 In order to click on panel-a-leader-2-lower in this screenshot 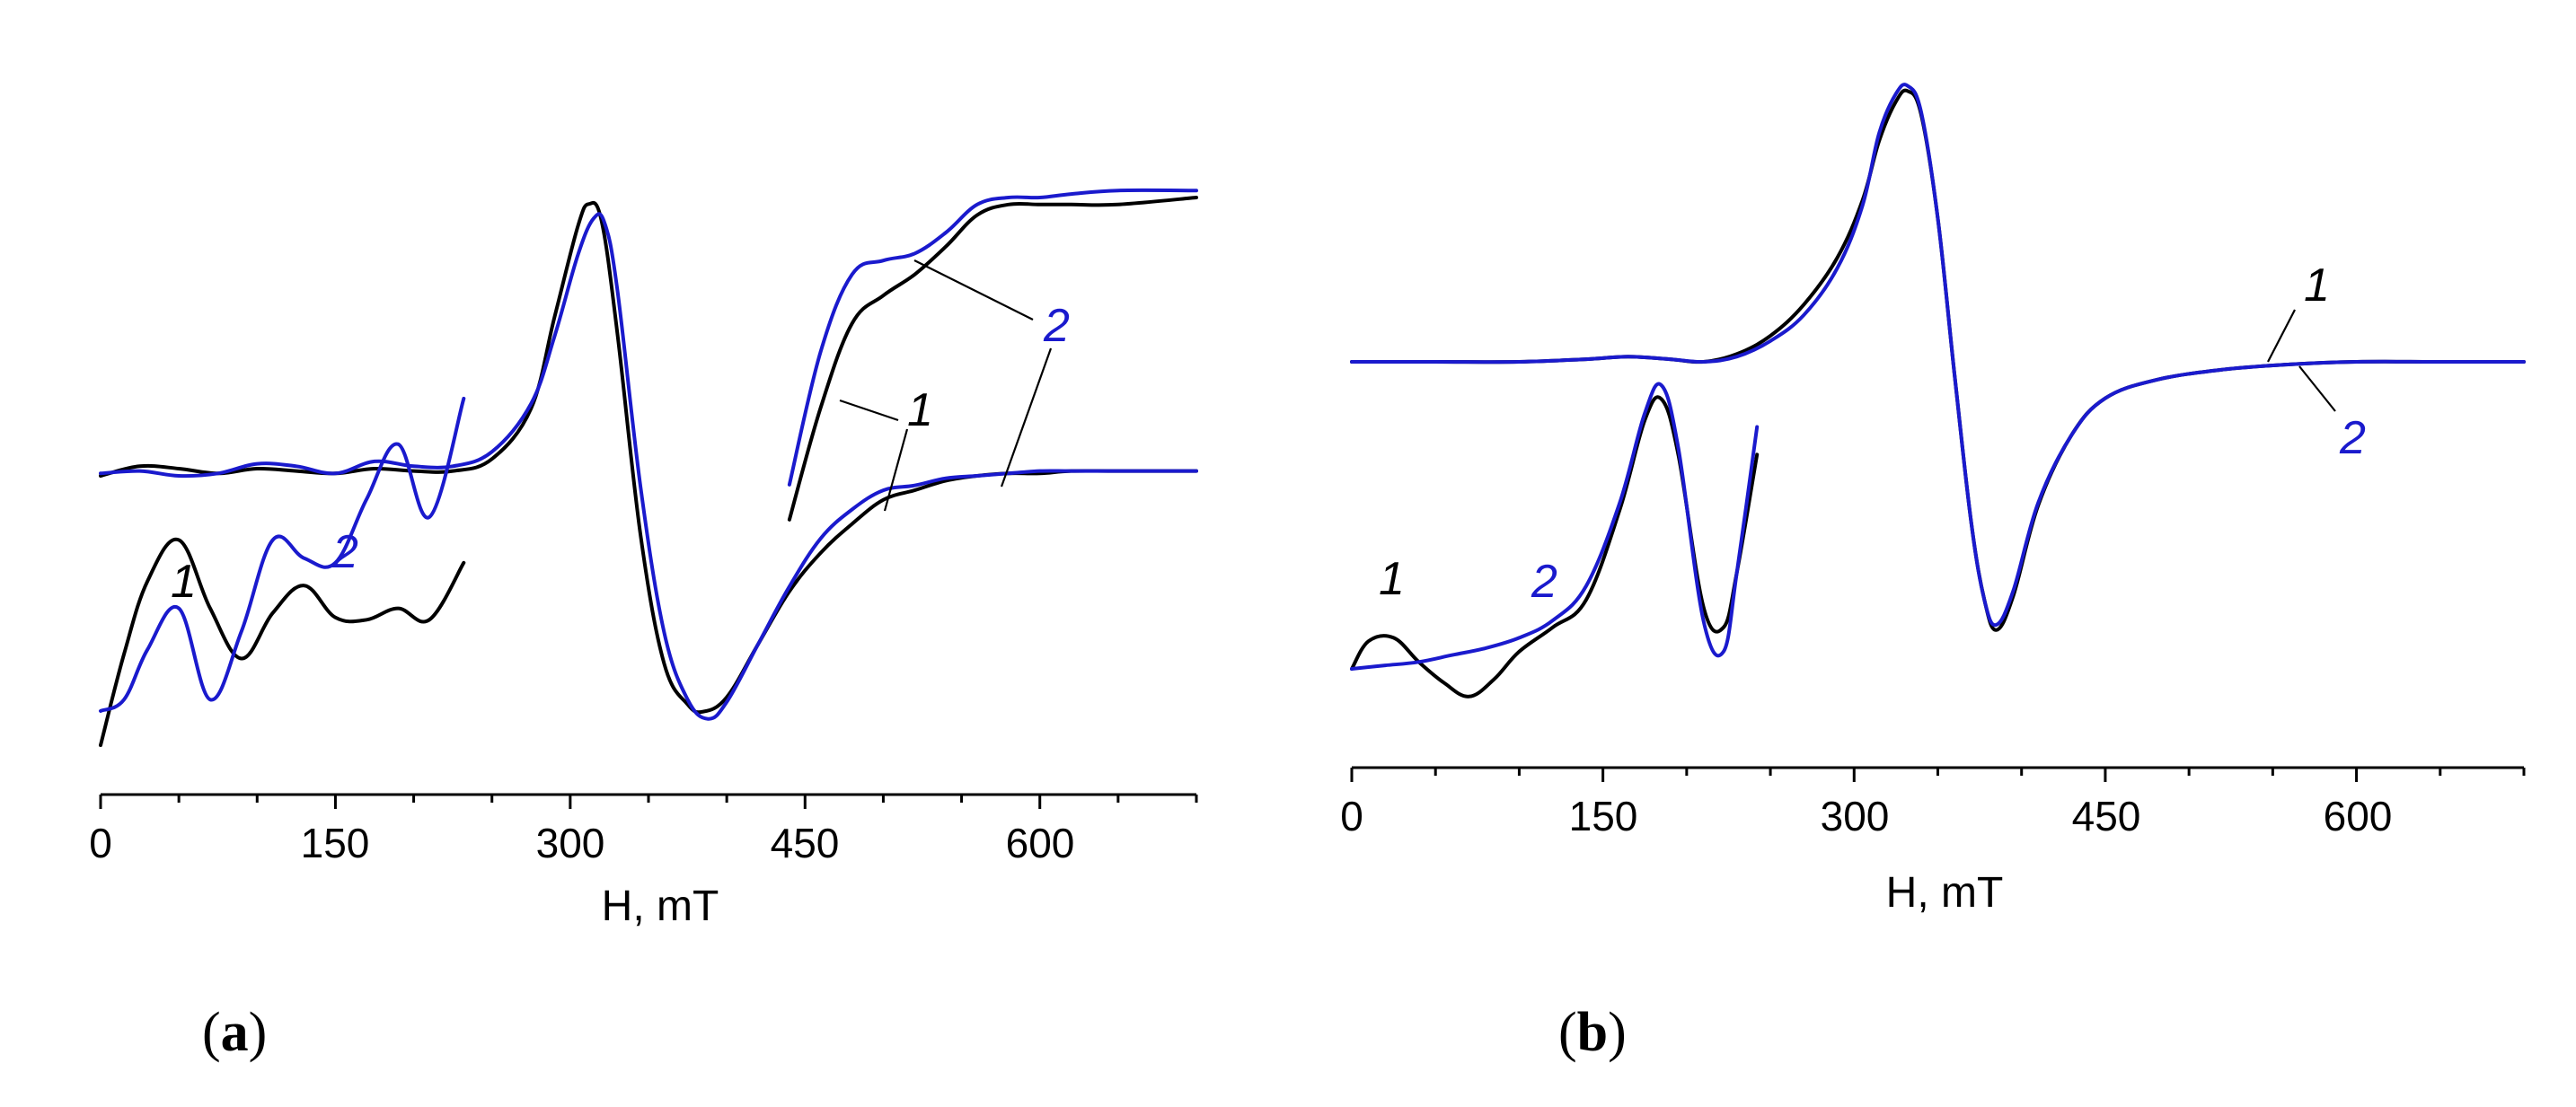, I will do `click(1026, 417)`.